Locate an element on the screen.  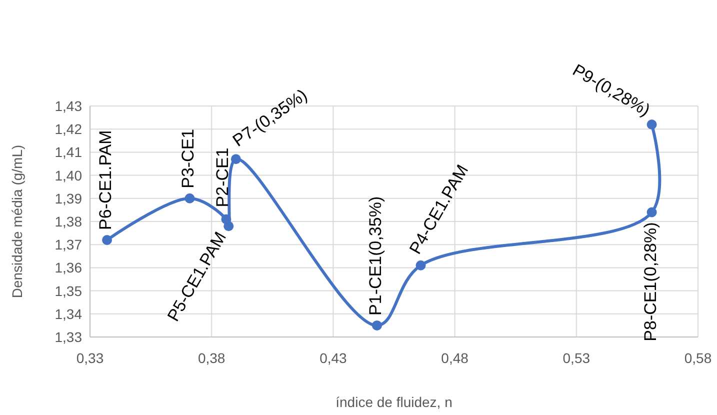
y-axis-title: Densidade média (g/mL) is located at coordinates (17, 221).